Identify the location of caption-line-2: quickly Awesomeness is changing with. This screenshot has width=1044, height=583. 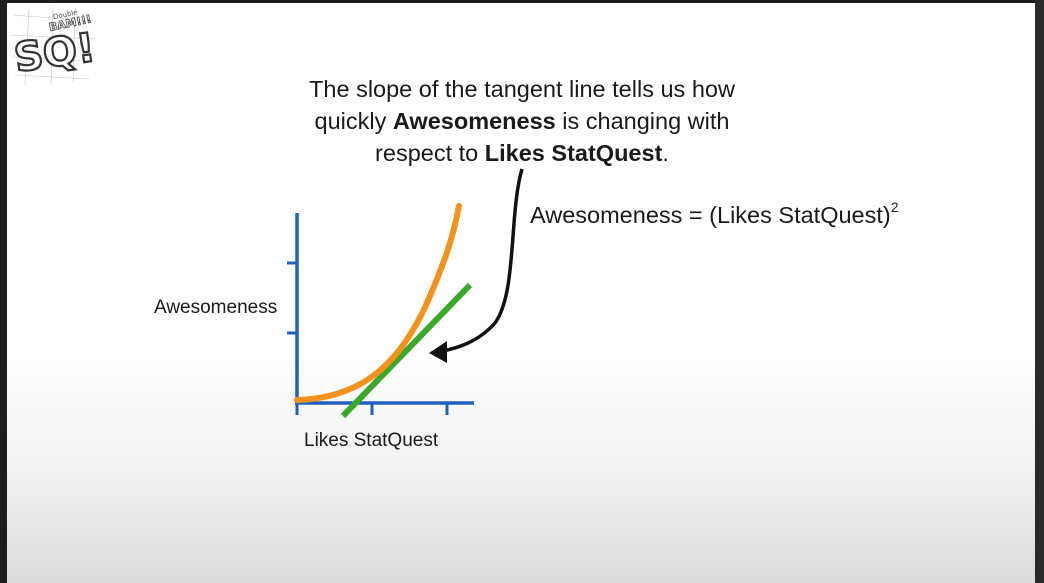
(522, 121).